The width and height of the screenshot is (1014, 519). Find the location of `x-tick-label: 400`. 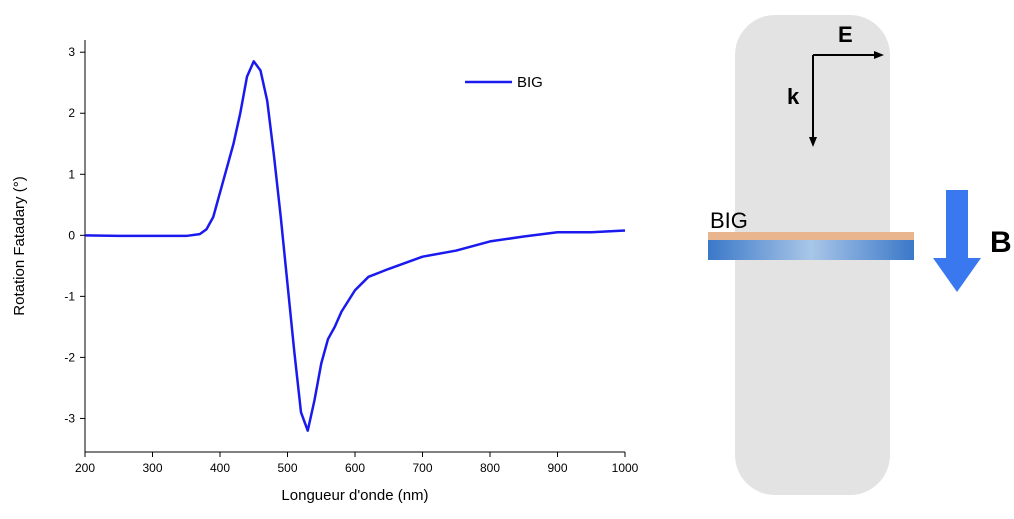

x-tick-label: 400 is located at coordinates (220, 468).